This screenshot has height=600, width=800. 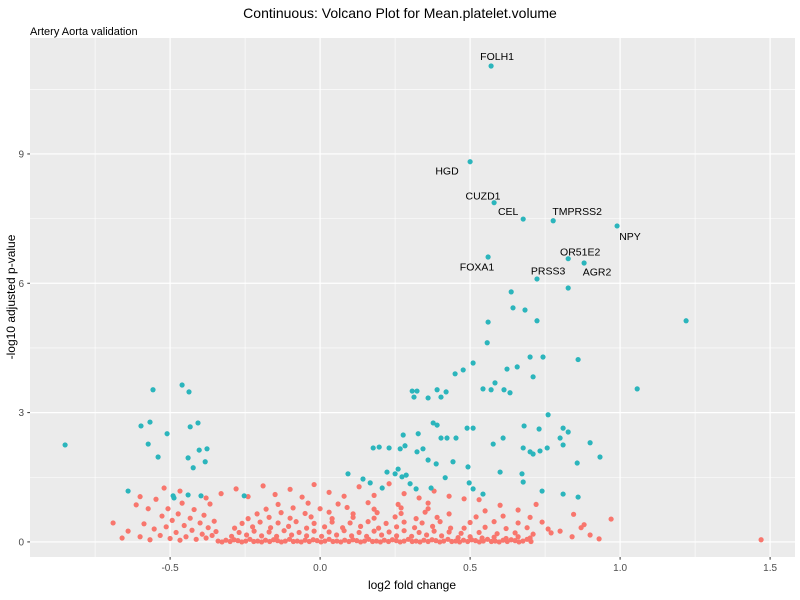 I want to click on x-tick-label: -0.5, so click(x=170, y=568).